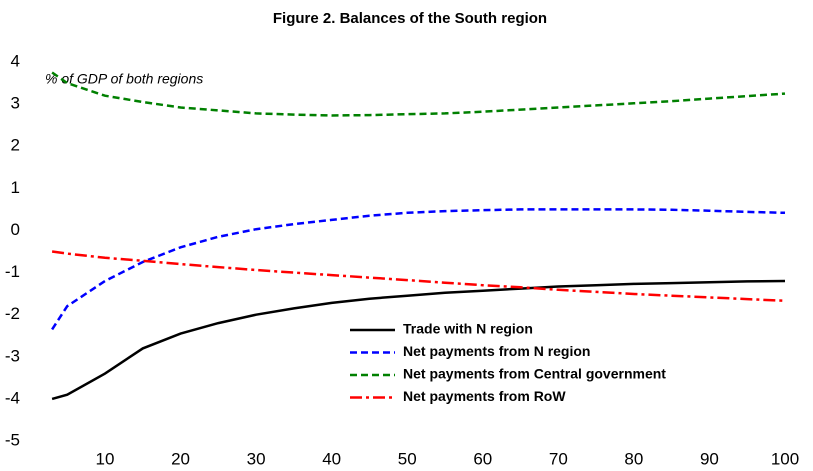 Image resolution: width=813 pixels, height=471 pixels. I want to click on y-tick-label: 0, so click(15, 229).